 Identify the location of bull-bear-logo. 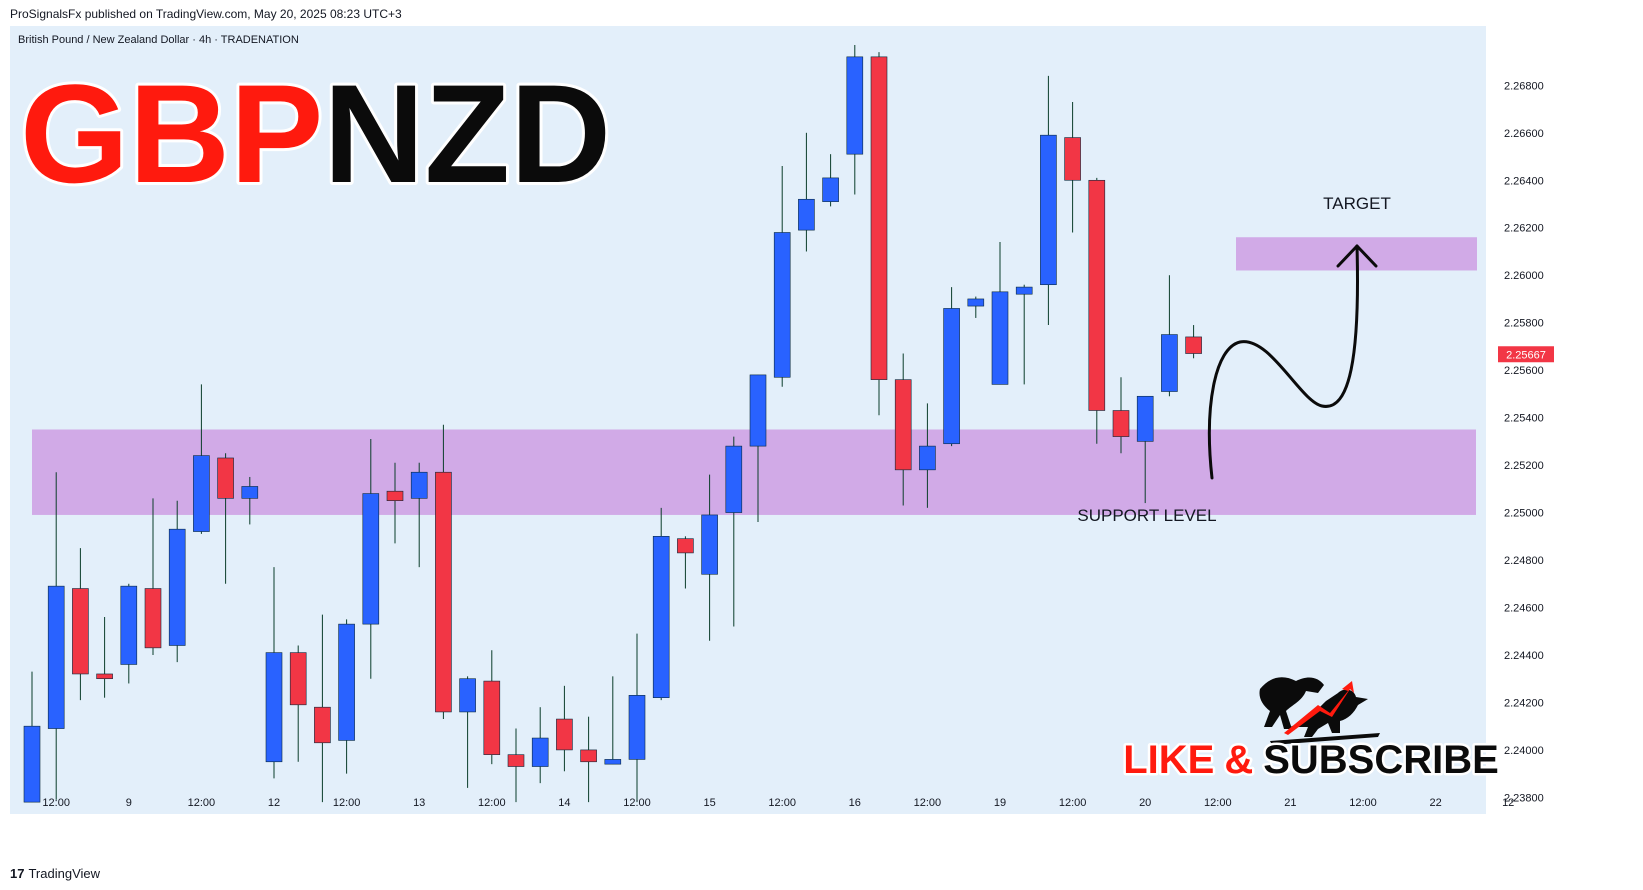
(1319, 711).